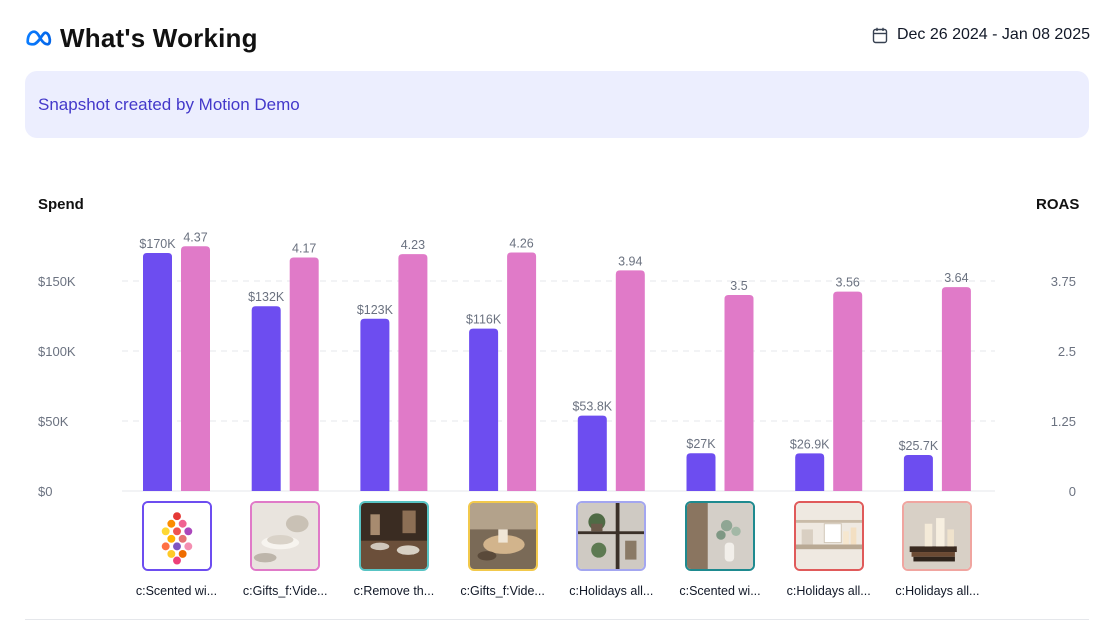 The width and height of the screenshot is (1120, 632). I want to click on roas-data-label: 3.94, so click(630, 261).